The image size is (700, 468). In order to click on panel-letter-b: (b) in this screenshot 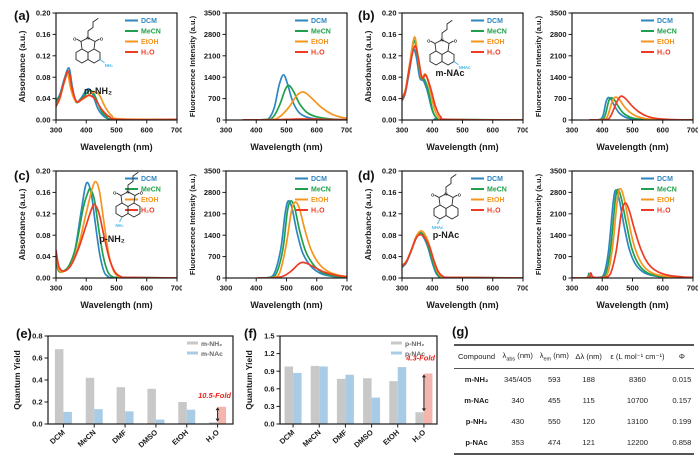, I will do `click(366, 15)`.